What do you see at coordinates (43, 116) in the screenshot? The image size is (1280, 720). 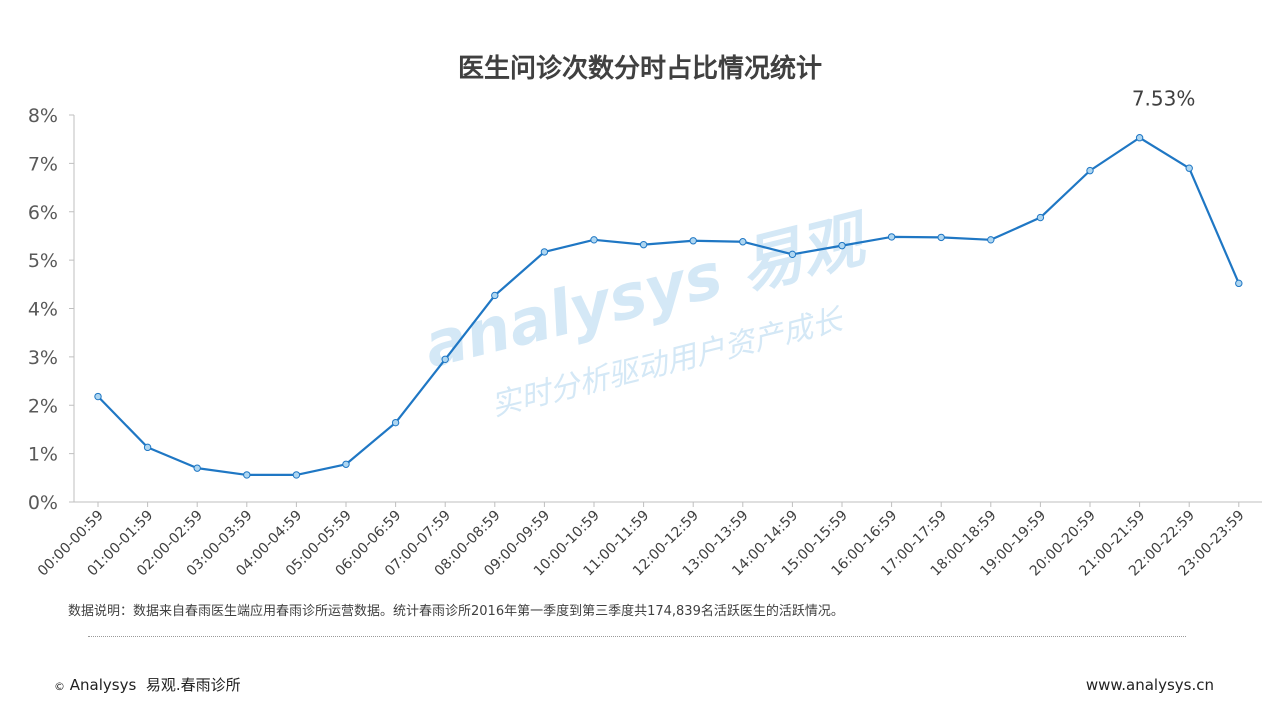 I see `y-tick-label: 8%` at bounding box center [43, 116].